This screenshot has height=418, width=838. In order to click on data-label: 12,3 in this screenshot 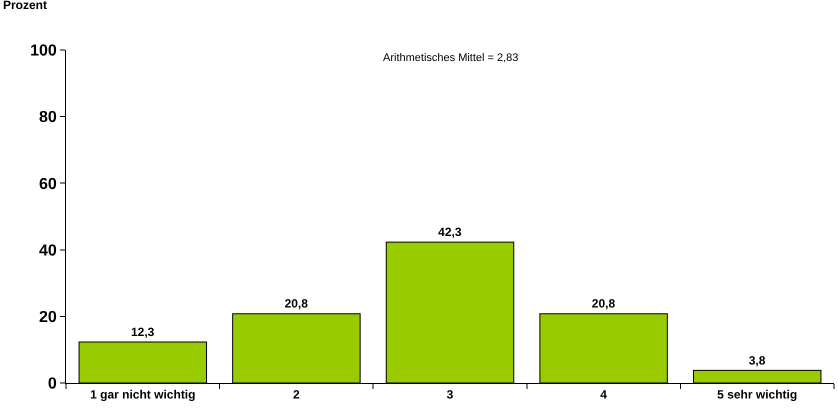, I will do `click(142, 332)`.